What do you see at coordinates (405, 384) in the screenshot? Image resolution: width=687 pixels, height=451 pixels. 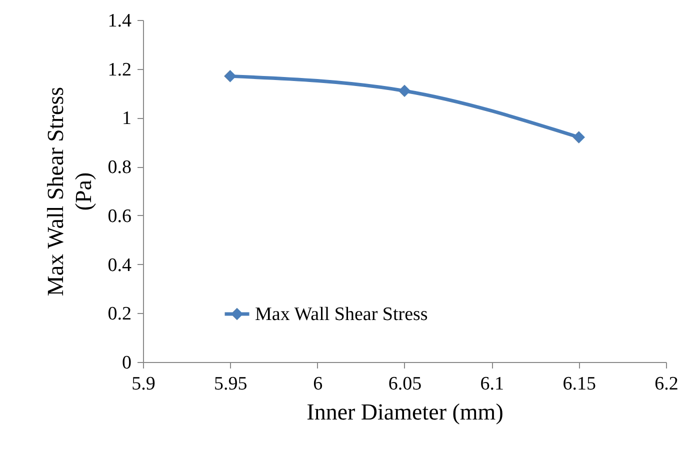 I see `x-tick-label: 6.05` at bounding box center [405, 384].